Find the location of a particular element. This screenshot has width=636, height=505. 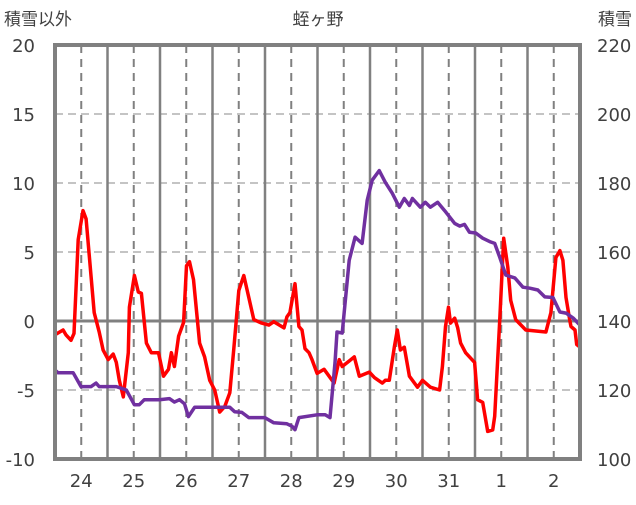

left-tick-label: 0 is located at coordinates (29, 322).